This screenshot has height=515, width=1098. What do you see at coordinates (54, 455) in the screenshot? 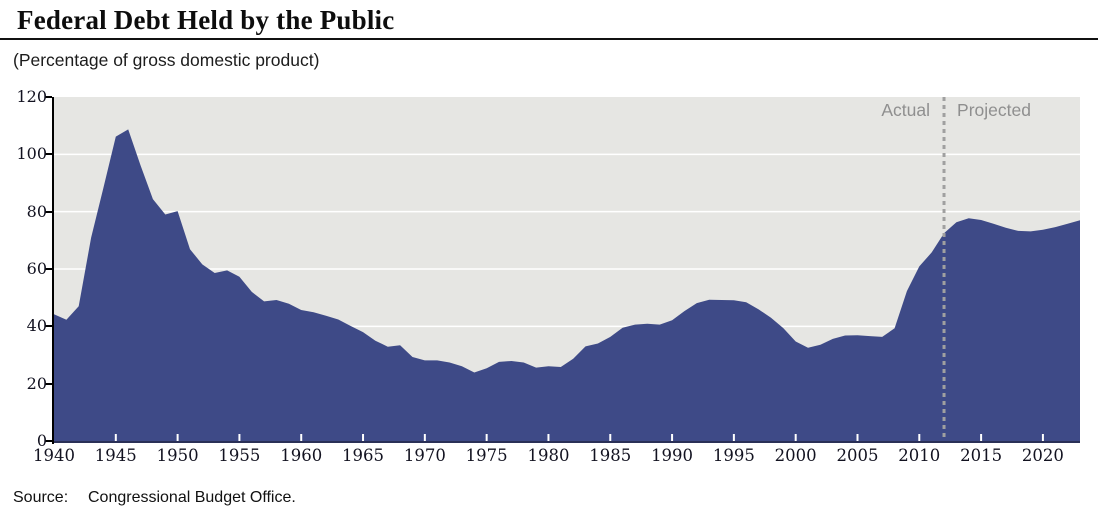
I see `x-tick-label-1940: 1940` at bounding box center [54, 455].